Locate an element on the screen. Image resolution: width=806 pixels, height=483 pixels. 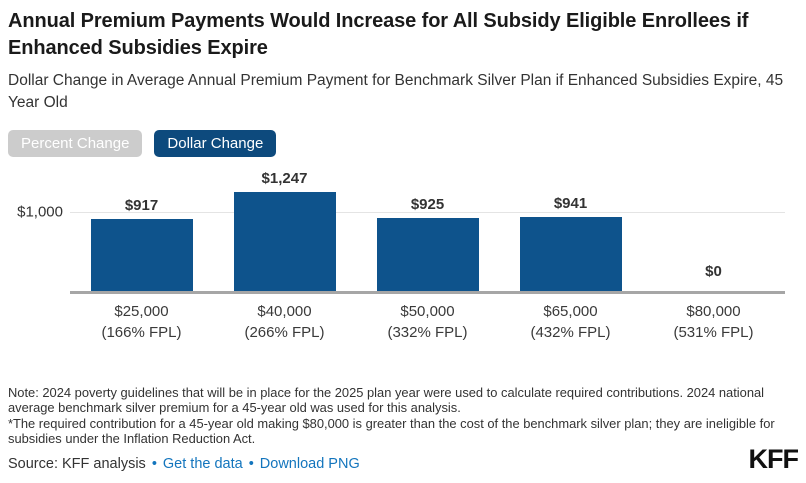
x-axis-fpl-label: (166% FPL) is located at coordinates (141, 332).